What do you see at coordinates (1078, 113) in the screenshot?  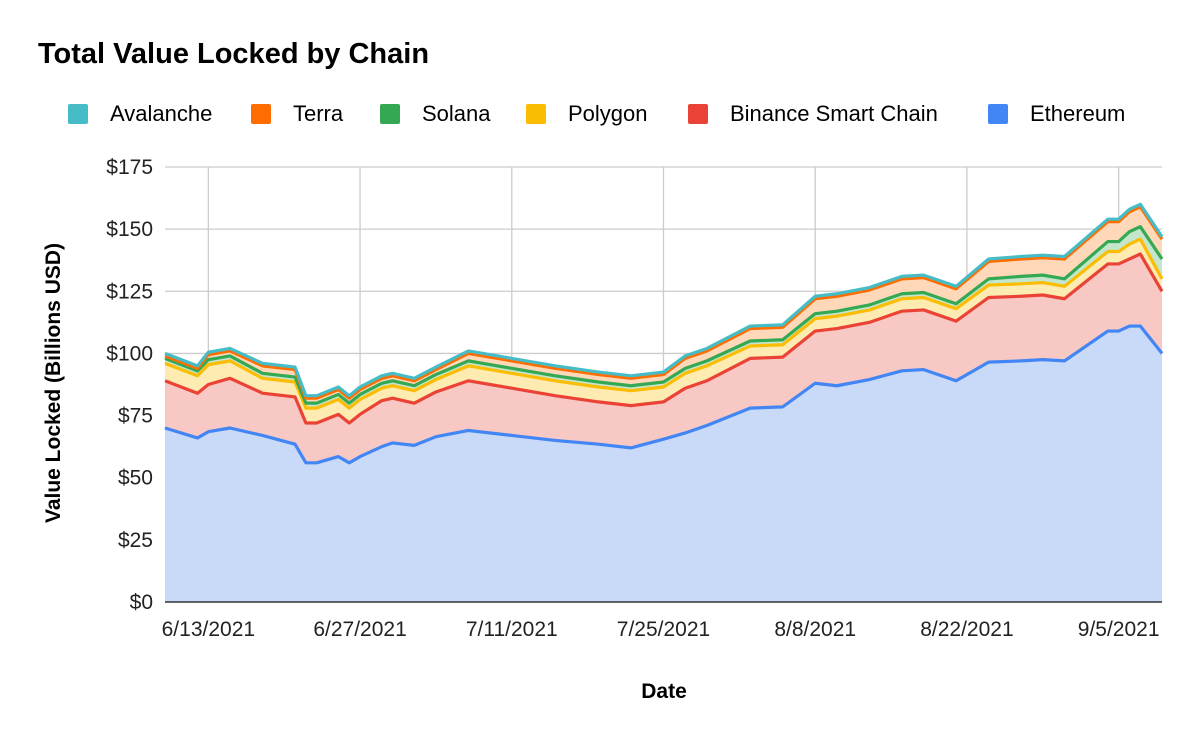 I see `legend-label: Ethereum` at bounding box center [1078, 113].